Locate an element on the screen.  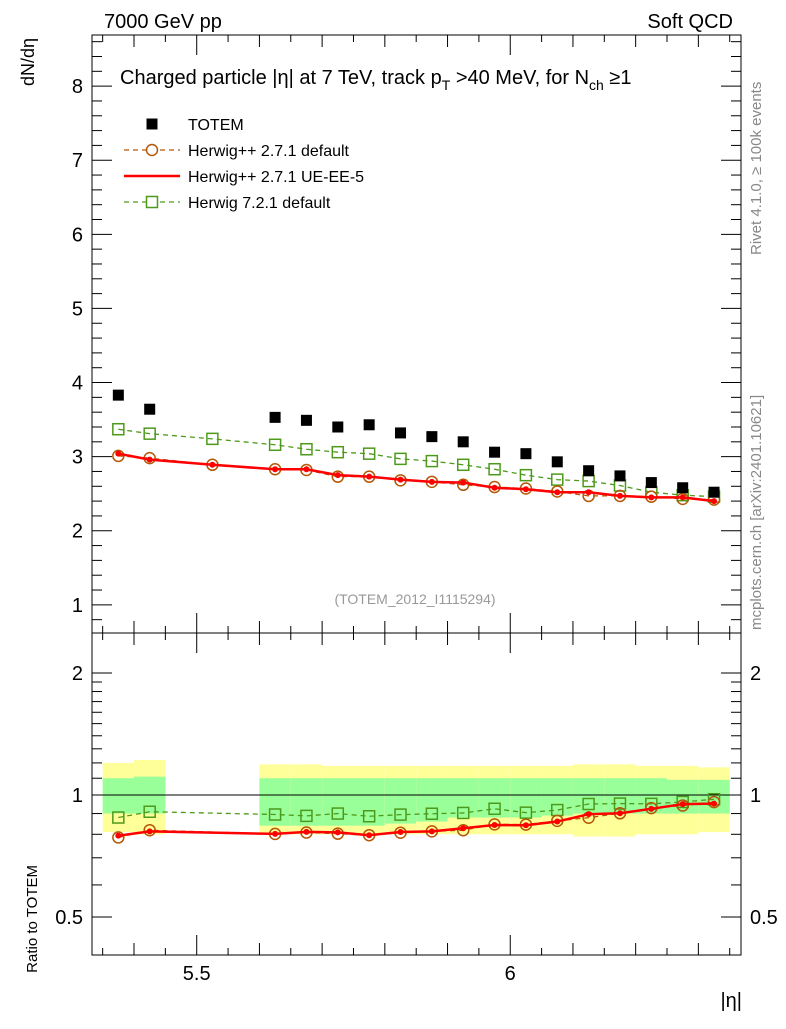
x-tick-label: 6 is located at coordinates (510, 974).